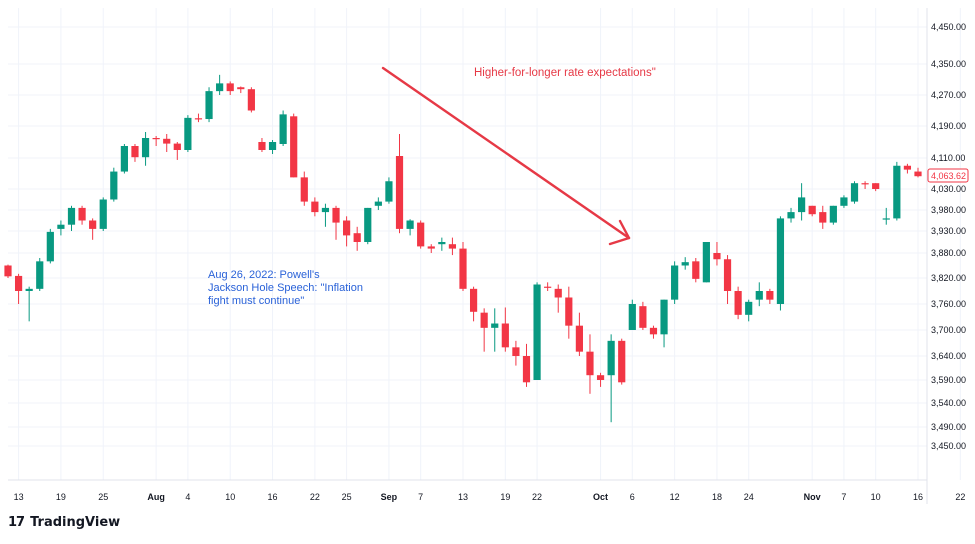 The image size is (975, 544). Describe the element at coordinates (156, 497) in the screenshot. I see `x-tick-label: Aug` at that location.